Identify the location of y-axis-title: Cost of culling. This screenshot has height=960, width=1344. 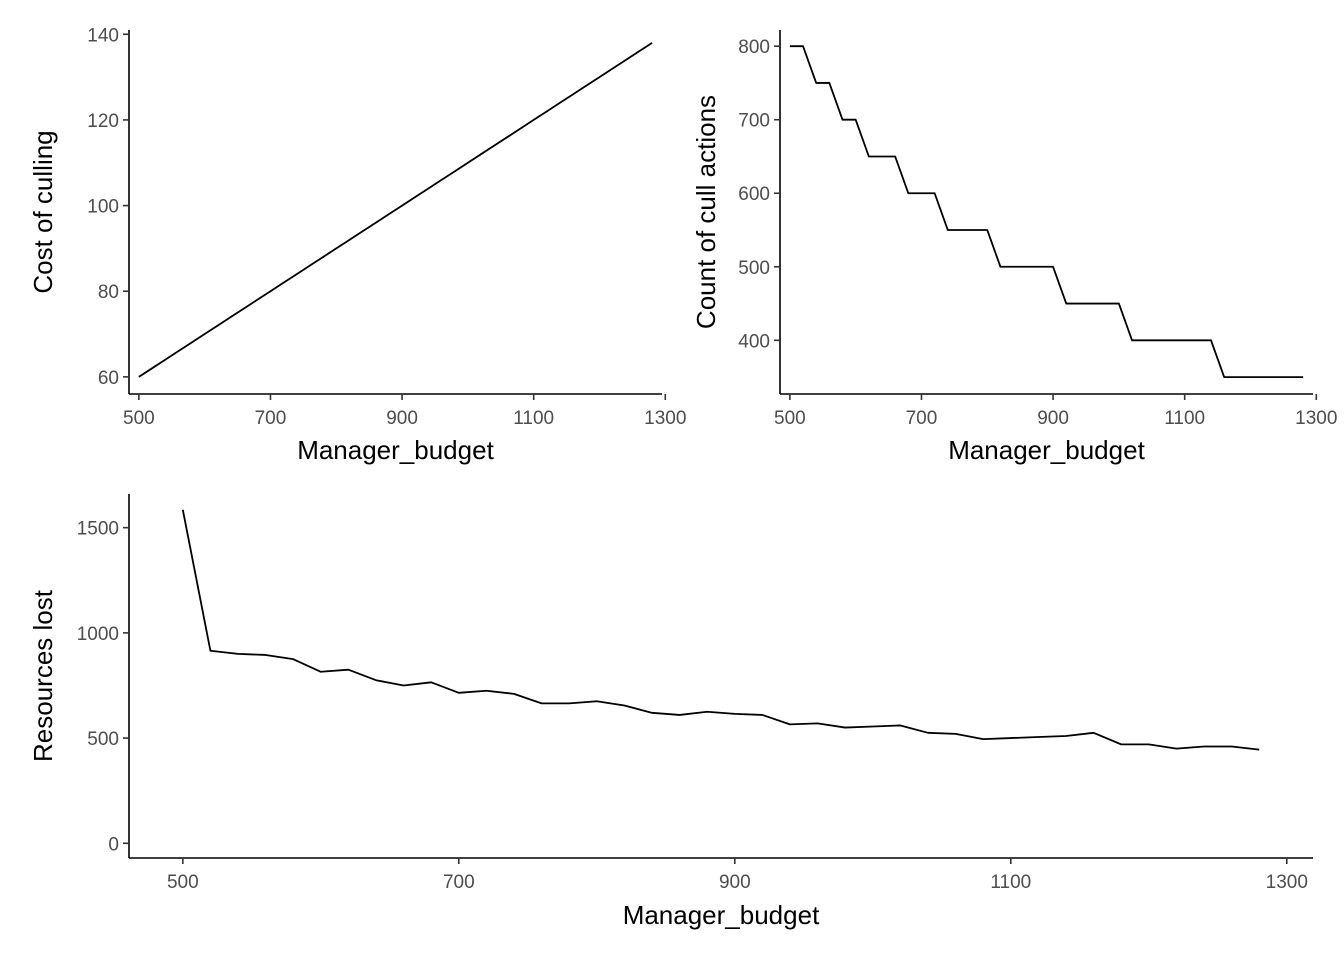
(43, 211).